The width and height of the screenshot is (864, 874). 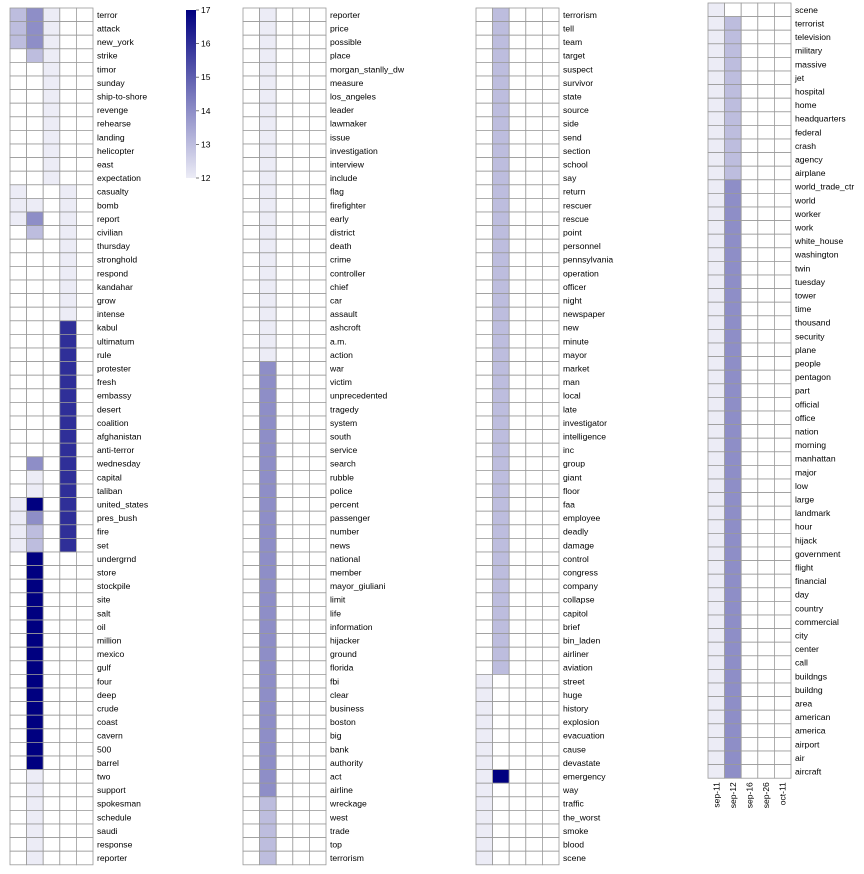 What do you see at coordinates (340, 437) in the screenshot?
I see `row-label: south` at bounding box center [340, 437].